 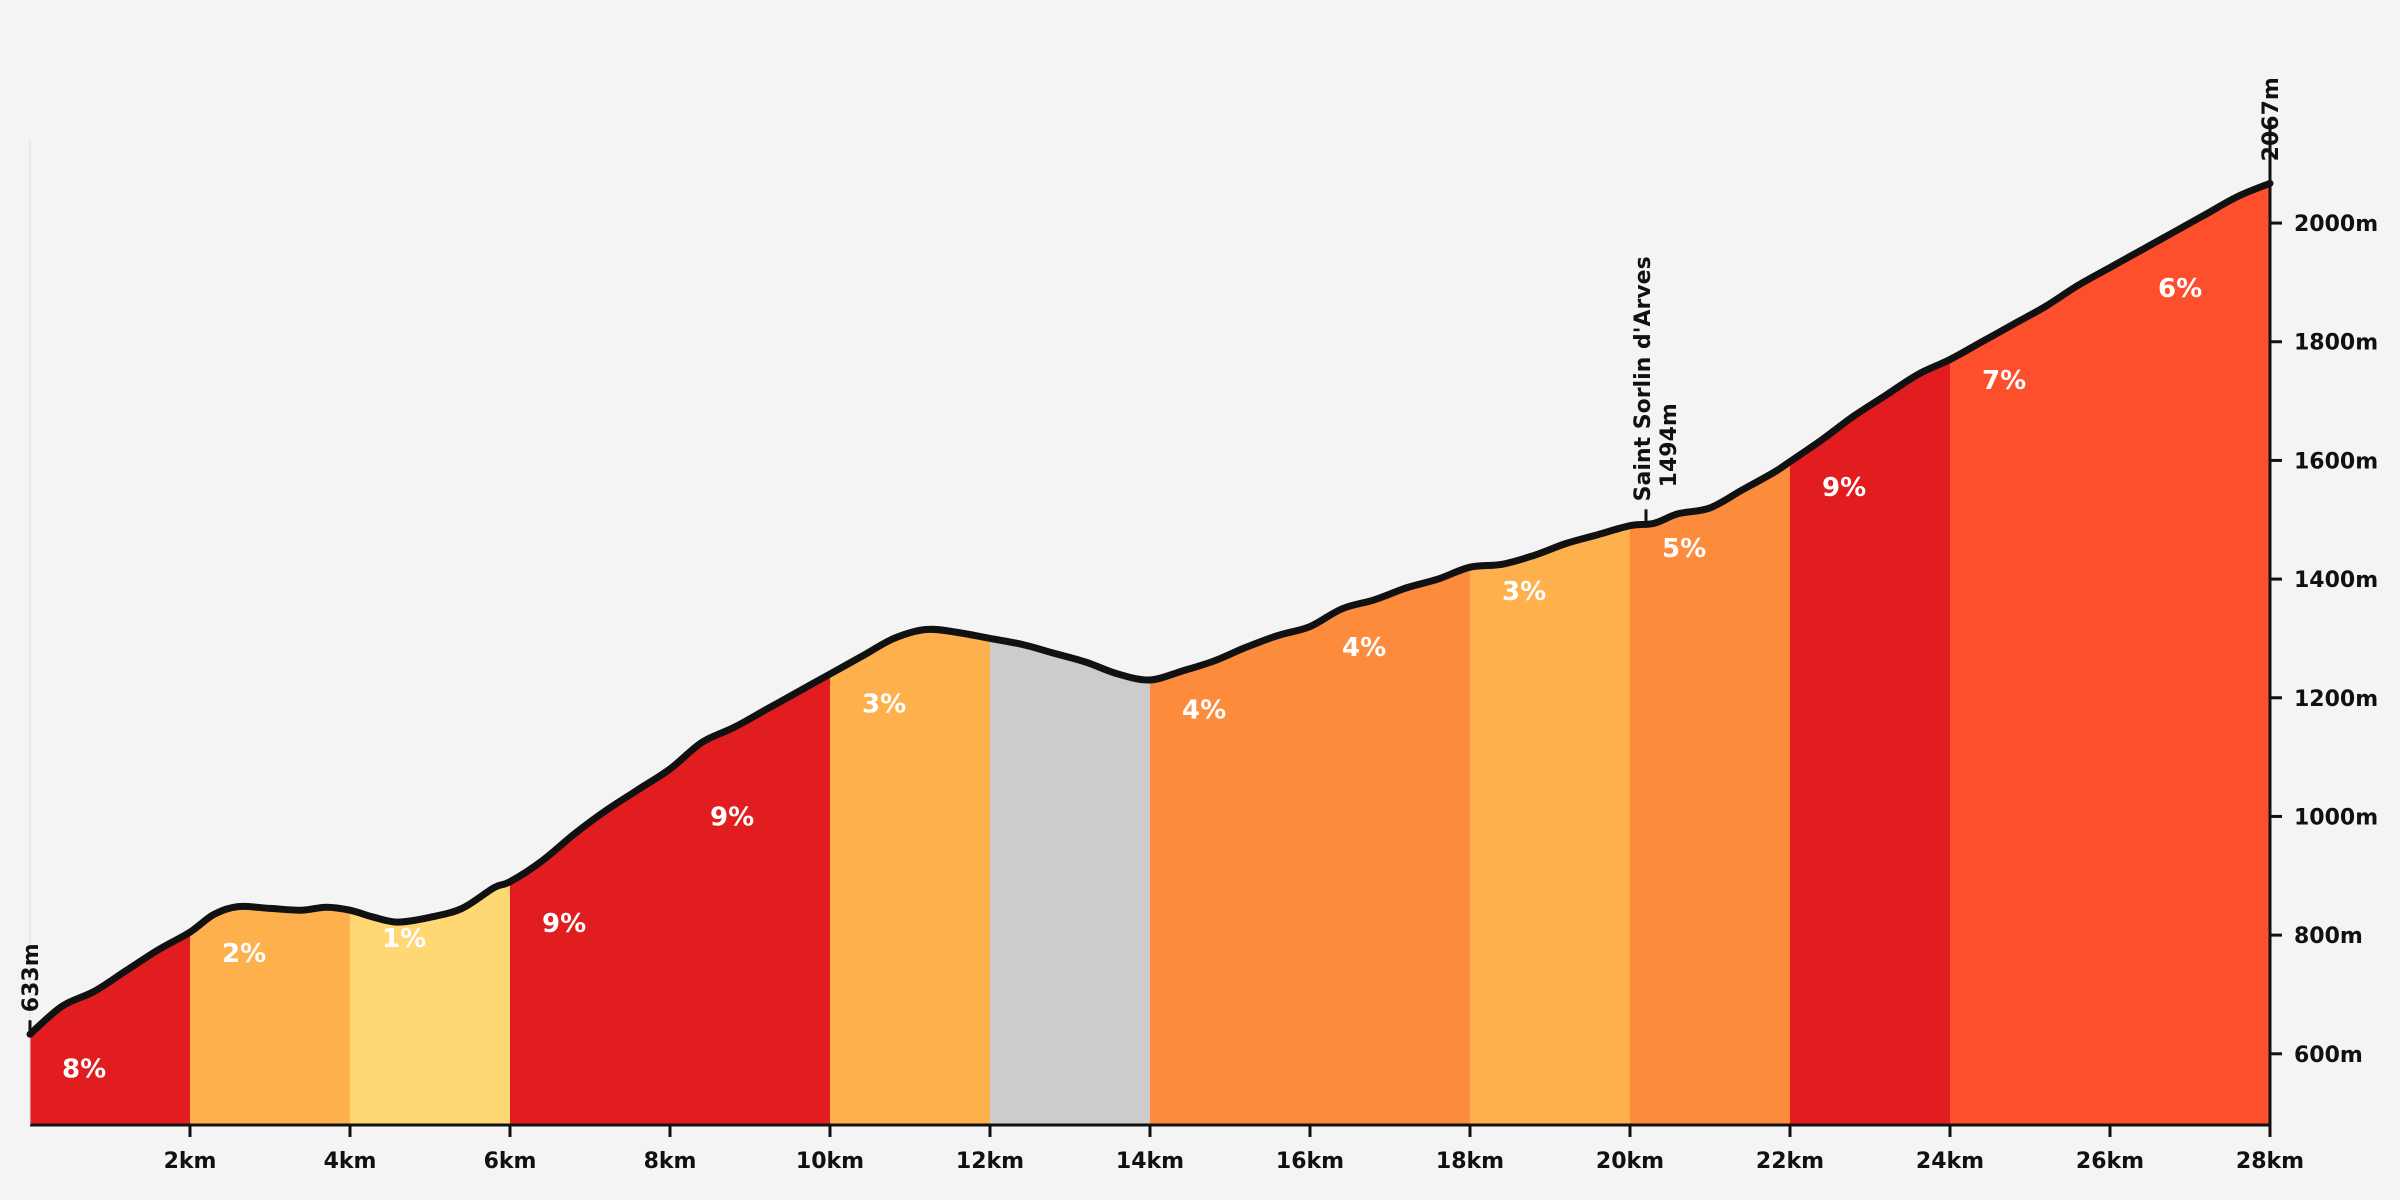 I want to click on y-tick-label: 800m, so click(x=2328, y=936).